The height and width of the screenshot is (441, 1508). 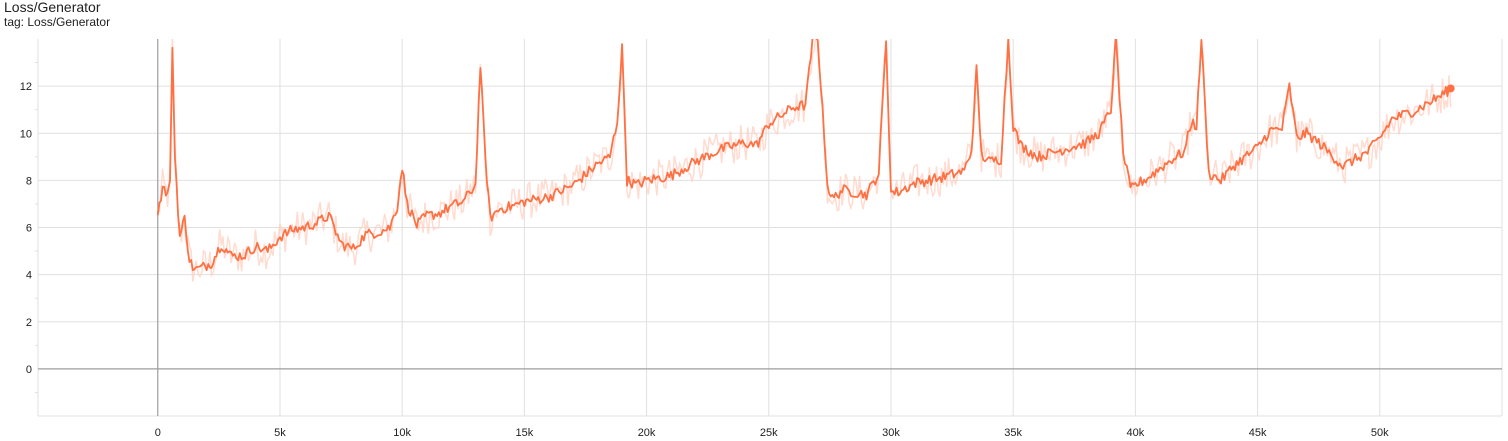 I want to click on y-tick-label: 4, so click(x=29, y=276).